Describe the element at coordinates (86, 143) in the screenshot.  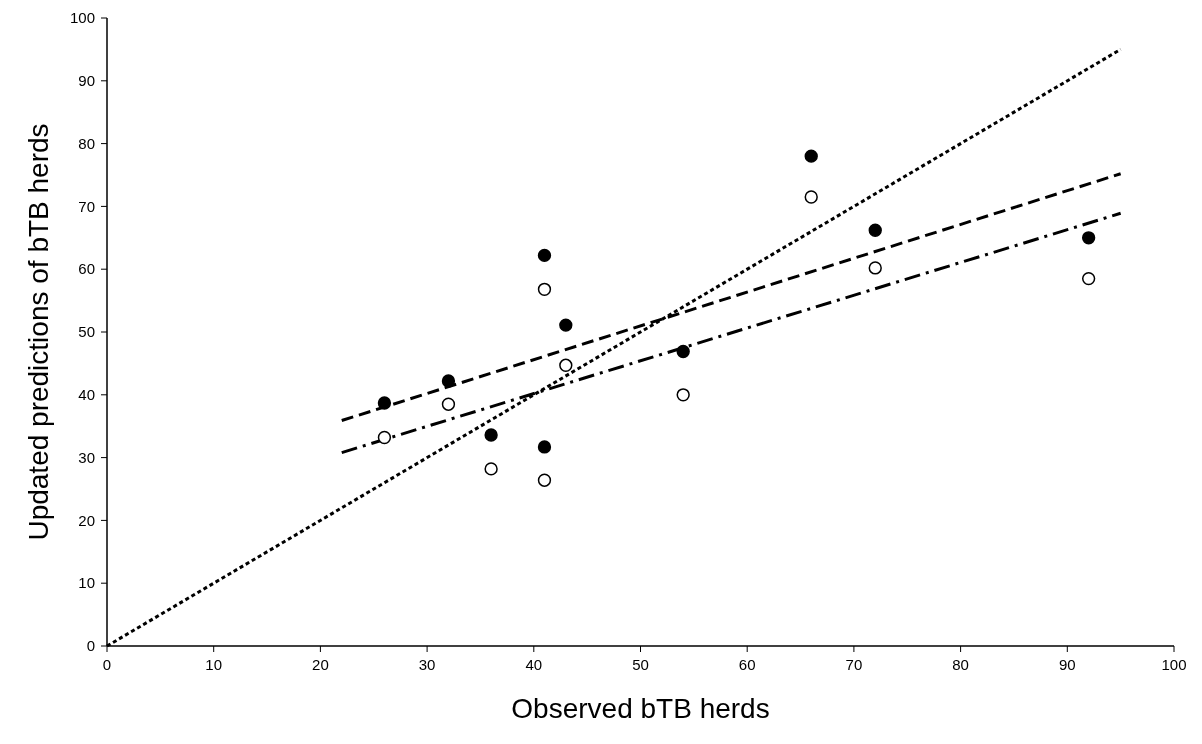
I see `y-tick-label: 80` at that location.